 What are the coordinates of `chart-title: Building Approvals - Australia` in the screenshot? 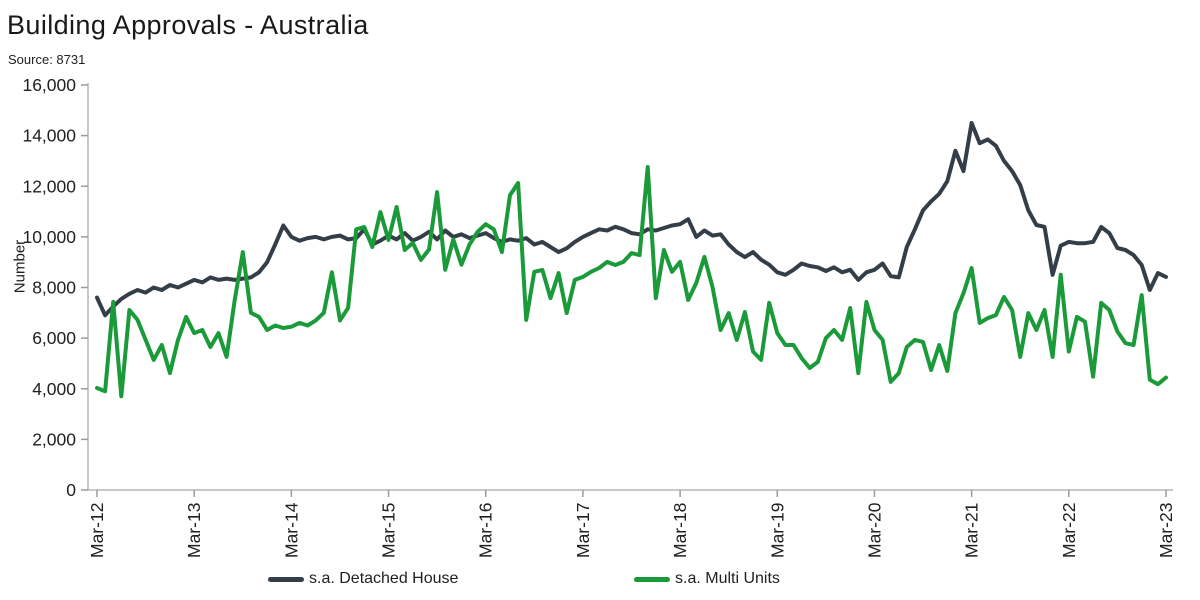 It's located at (188, 25).